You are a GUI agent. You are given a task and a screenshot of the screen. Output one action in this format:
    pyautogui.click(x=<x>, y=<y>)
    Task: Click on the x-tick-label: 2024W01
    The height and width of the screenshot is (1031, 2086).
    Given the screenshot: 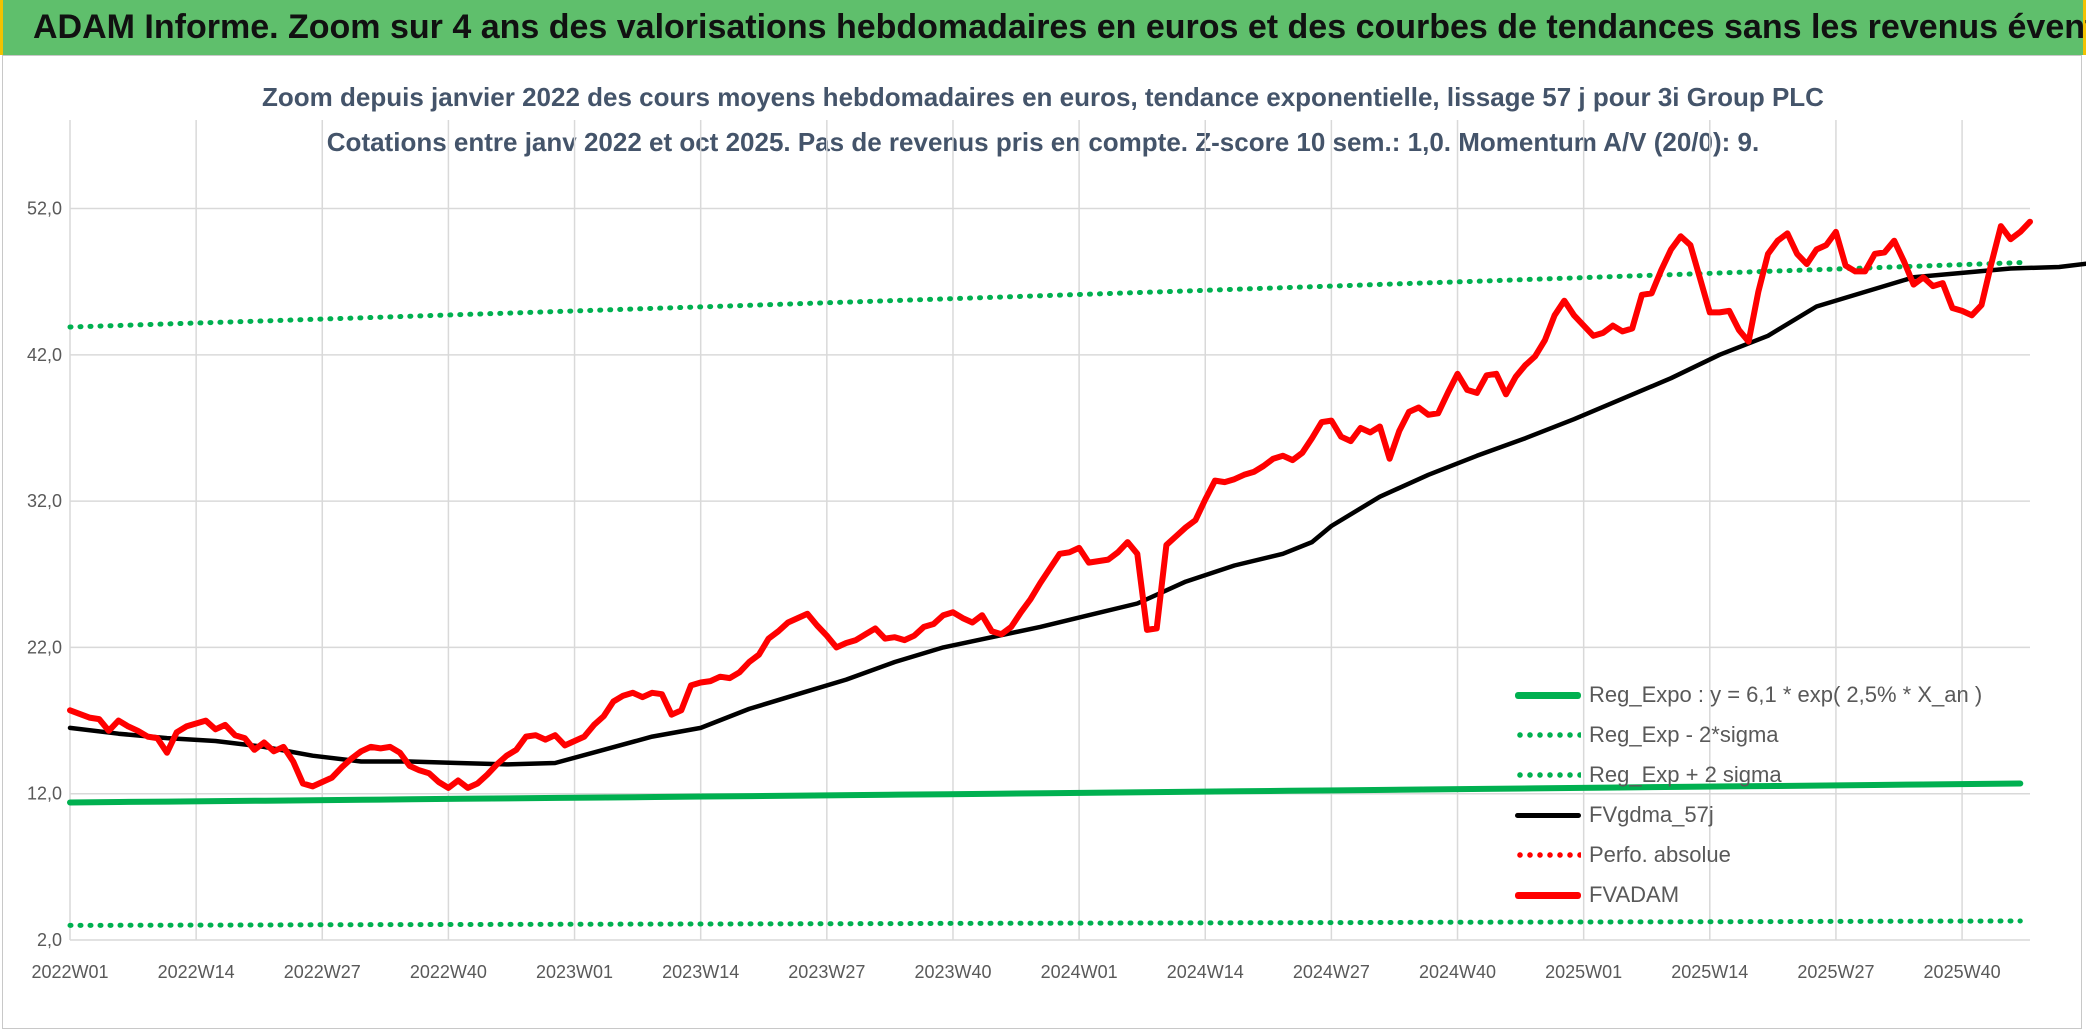 What is the action you would take?
    pyautogui.click(x=1079, y=972)
    